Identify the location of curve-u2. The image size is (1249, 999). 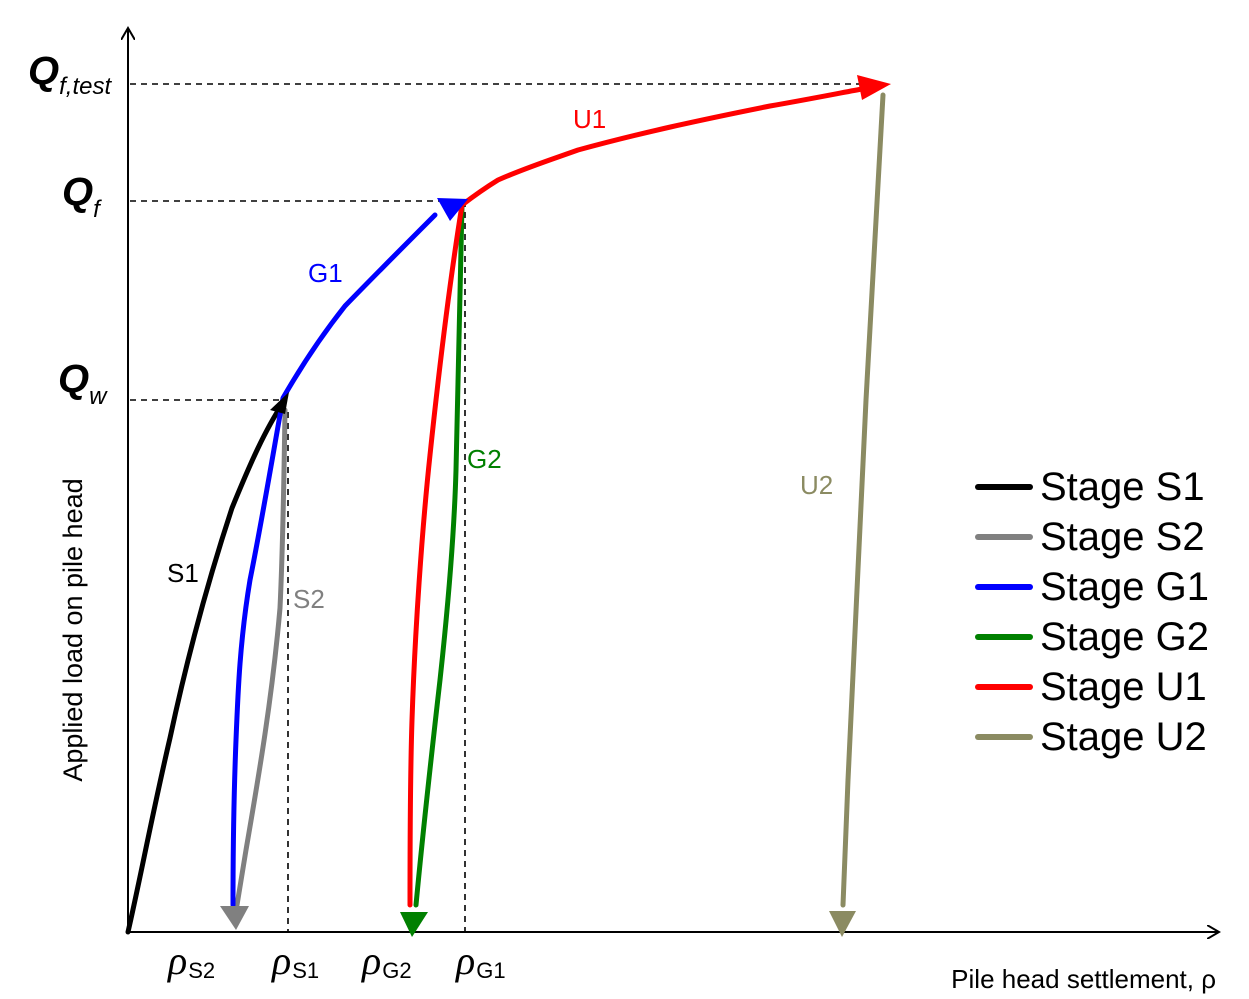
(863, 500).